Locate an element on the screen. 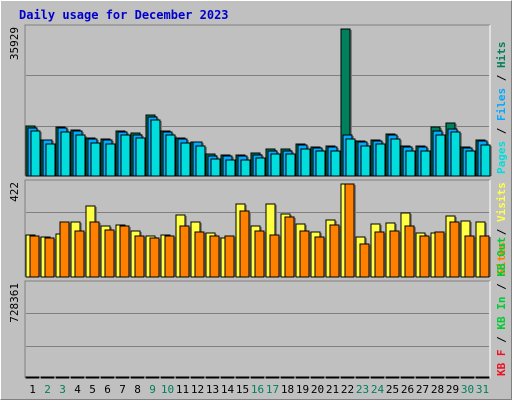 Image resolution: width=512 pixels, height=404 pixels. legend-entry-2: Files is located at coordinates (501, 104).